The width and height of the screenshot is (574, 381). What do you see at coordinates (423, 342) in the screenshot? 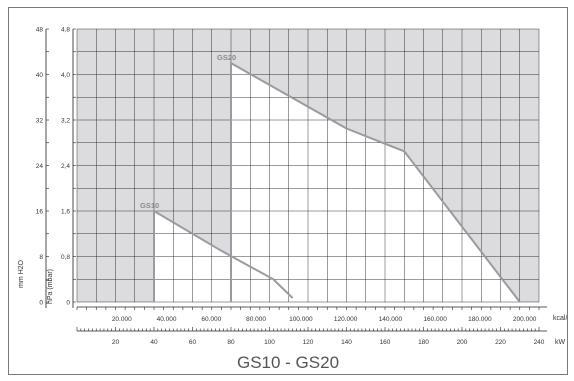
I see `x-bottom-tick-label: 180` at bounding box center [423, 342].